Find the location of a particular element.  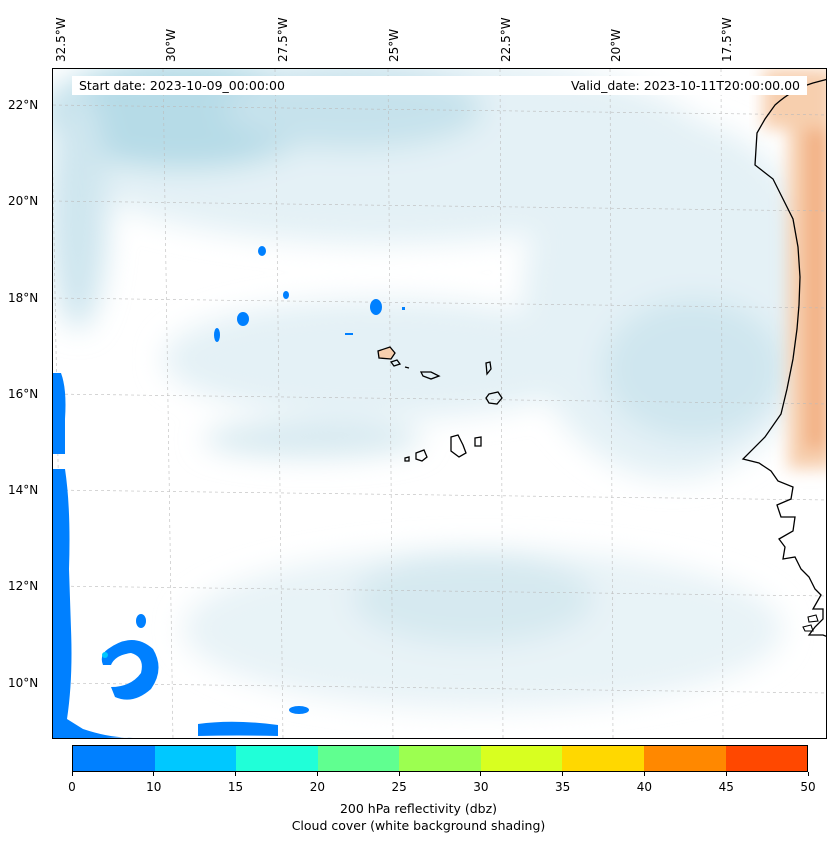

lon-label-32-5w: 32.5°W is located at coordinates (61, 39).